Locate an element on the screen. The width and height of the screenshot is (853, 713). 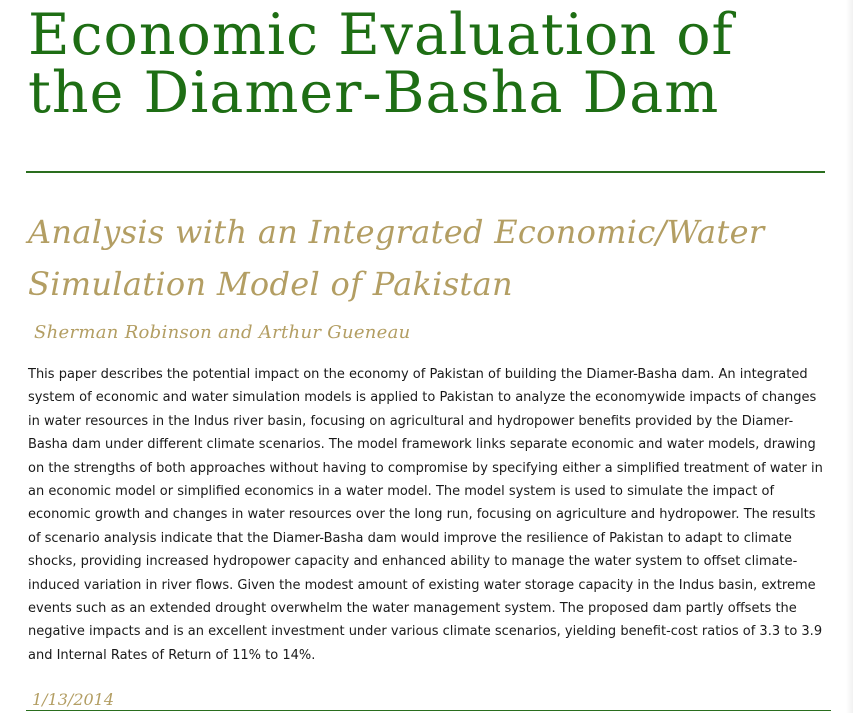
footer-divider is located at coordinates (428, 710).